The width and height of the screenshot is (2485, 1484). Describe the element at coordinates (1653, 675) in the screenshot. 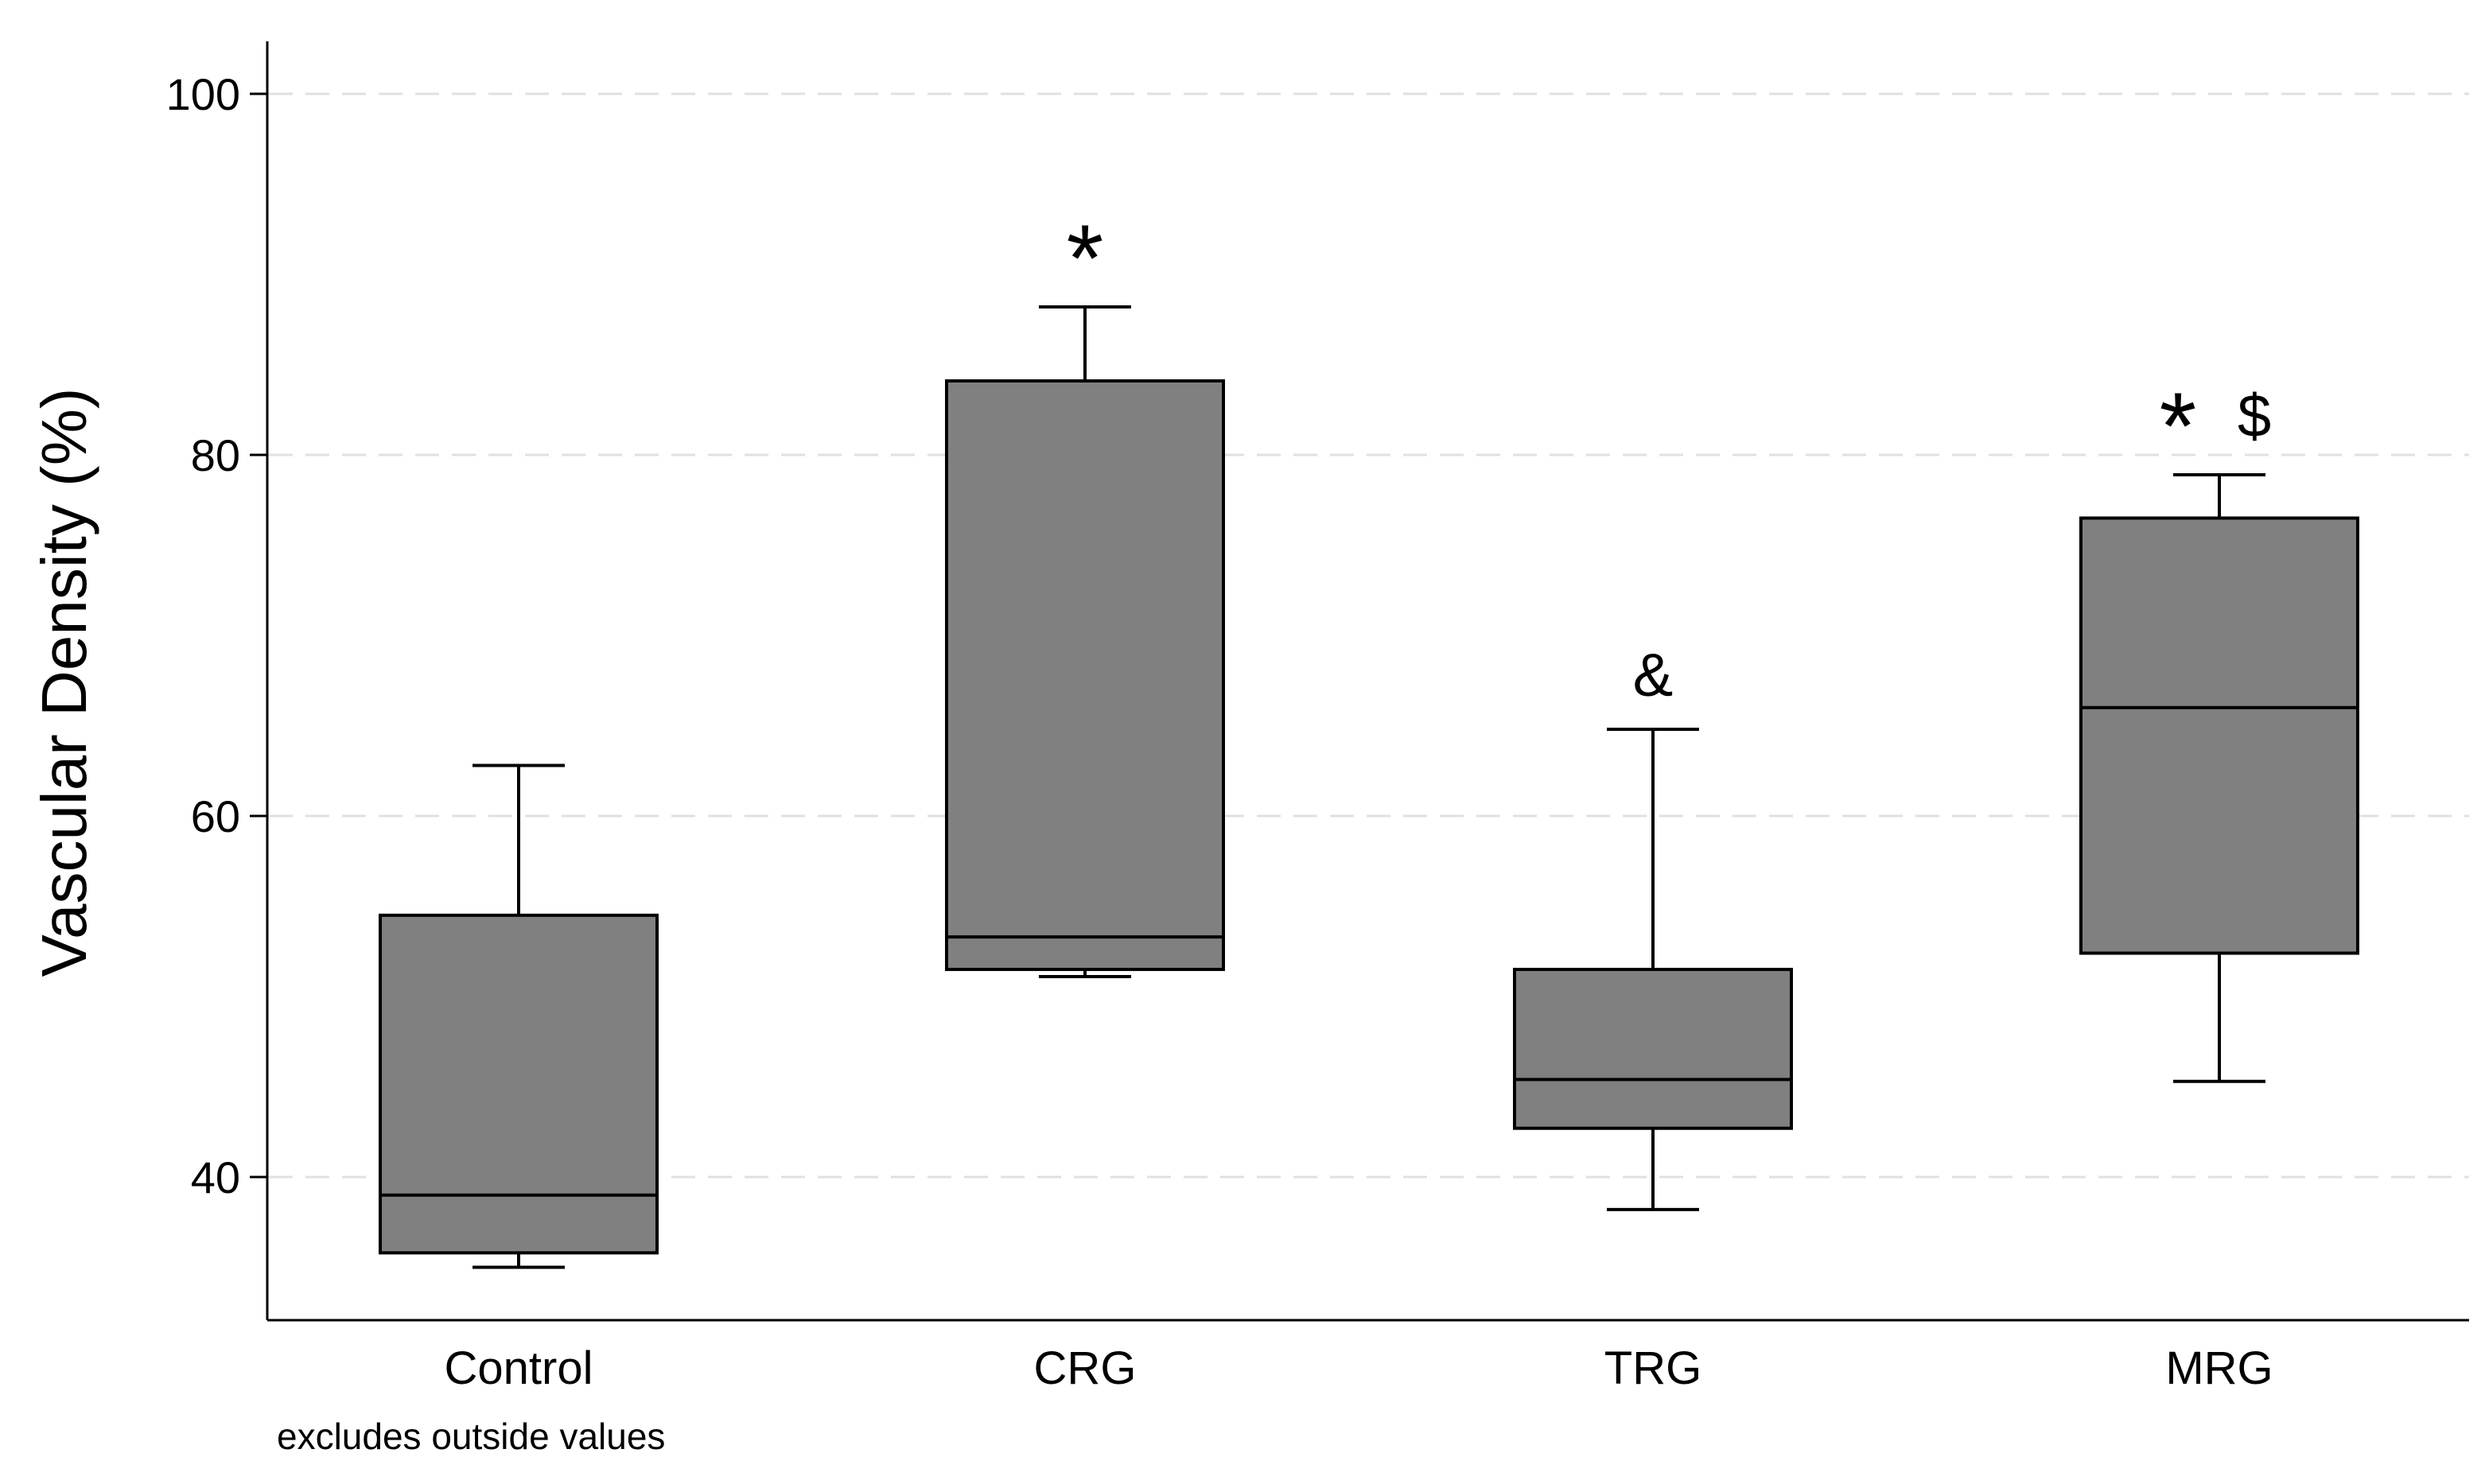

I see `significance-marker: &` at that location.